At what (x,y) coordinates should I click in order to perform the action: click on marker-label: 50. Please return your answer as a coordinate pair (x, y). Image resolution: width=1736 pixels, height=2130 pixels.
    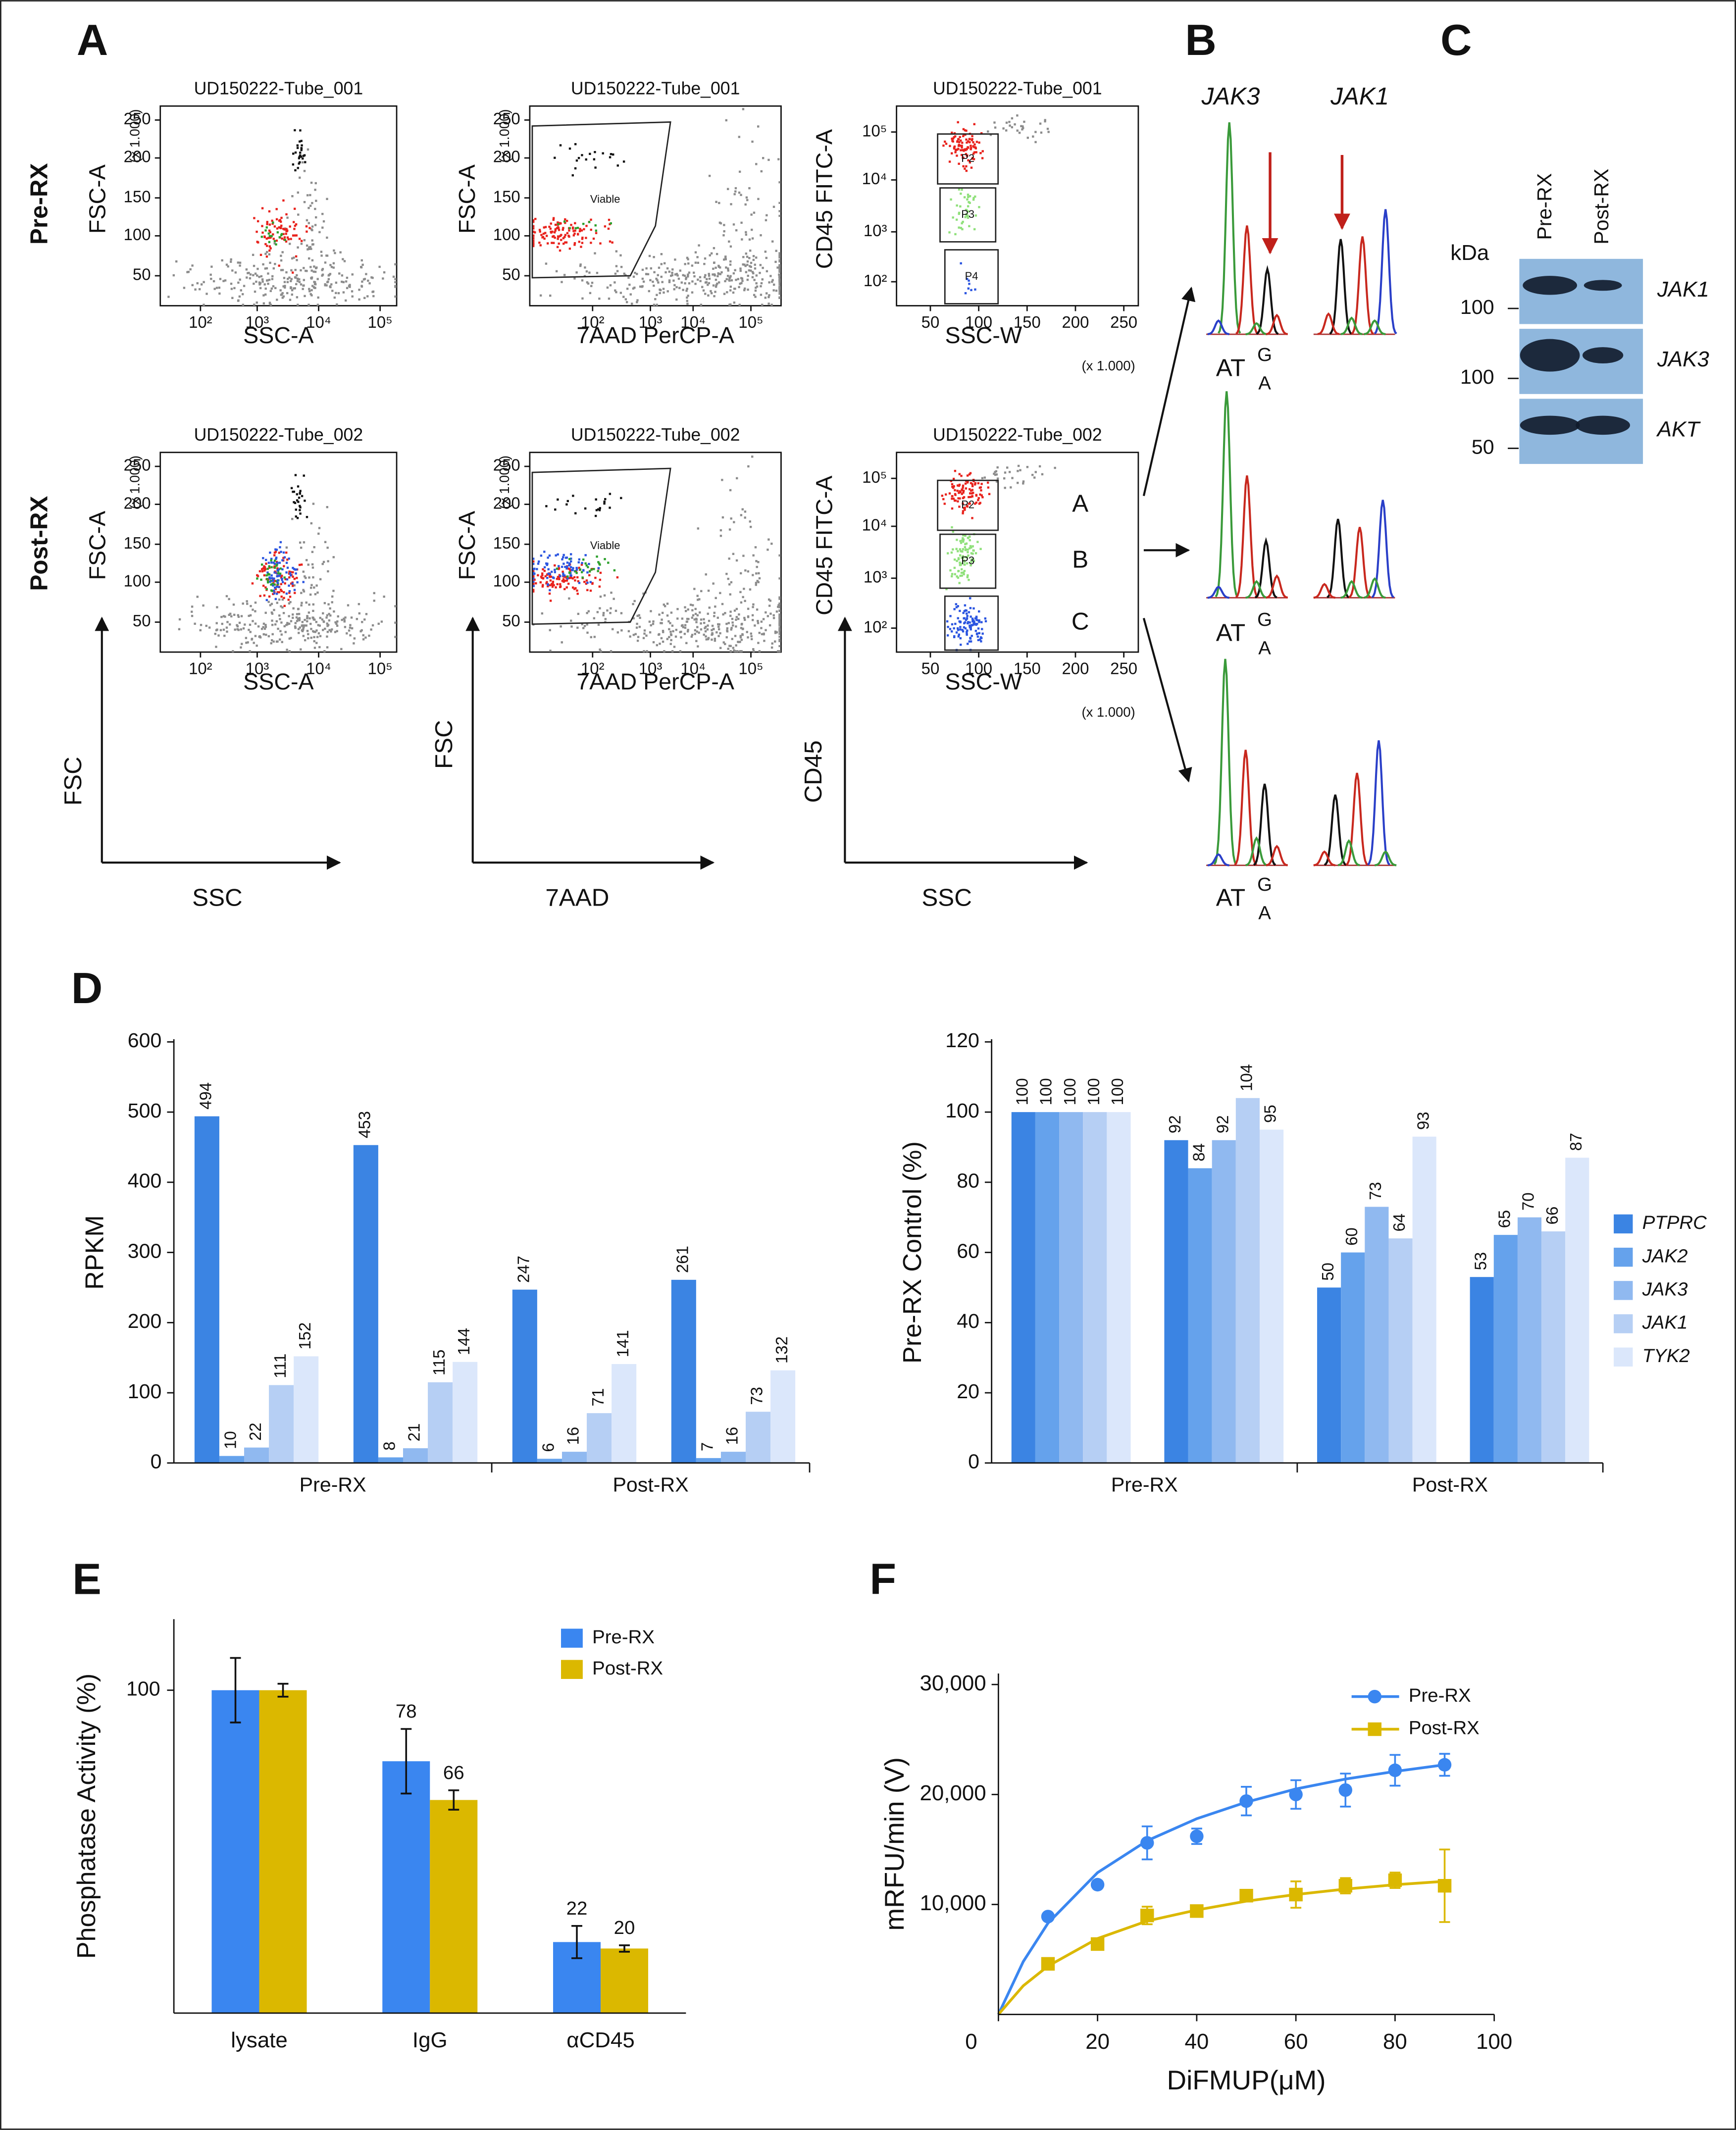
    Looking at the image, I should click on (1483, 446).